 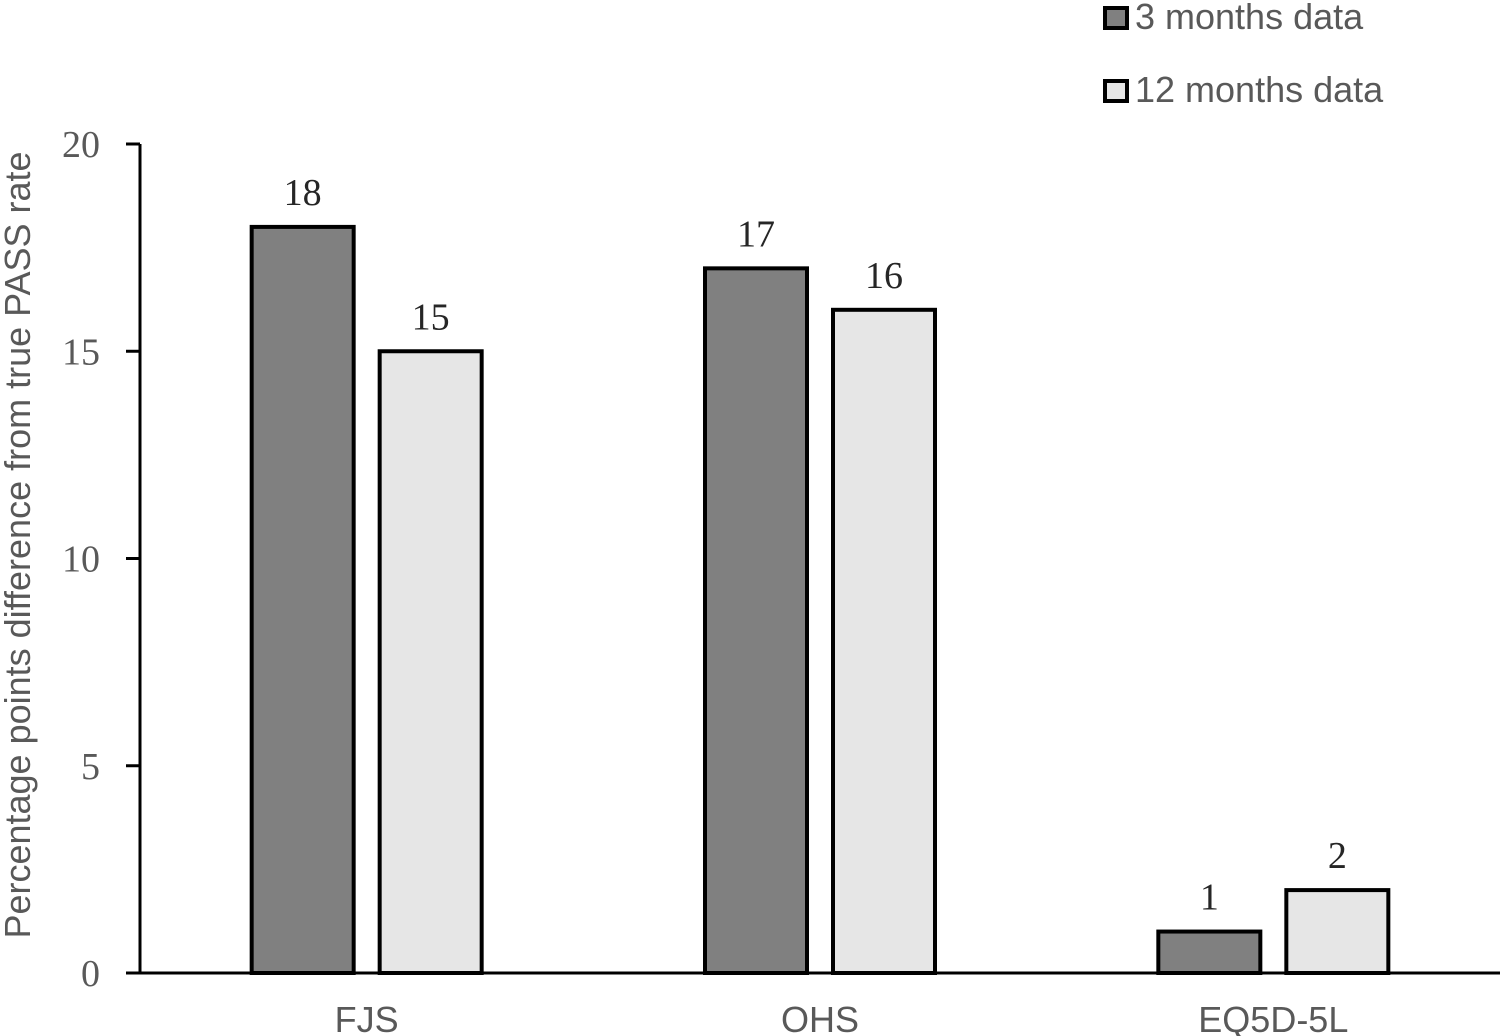 What do you see at coordinates (81, 145) in the screenshot?
I see `y-tick-label: 20` at bounding box center [81, 145].